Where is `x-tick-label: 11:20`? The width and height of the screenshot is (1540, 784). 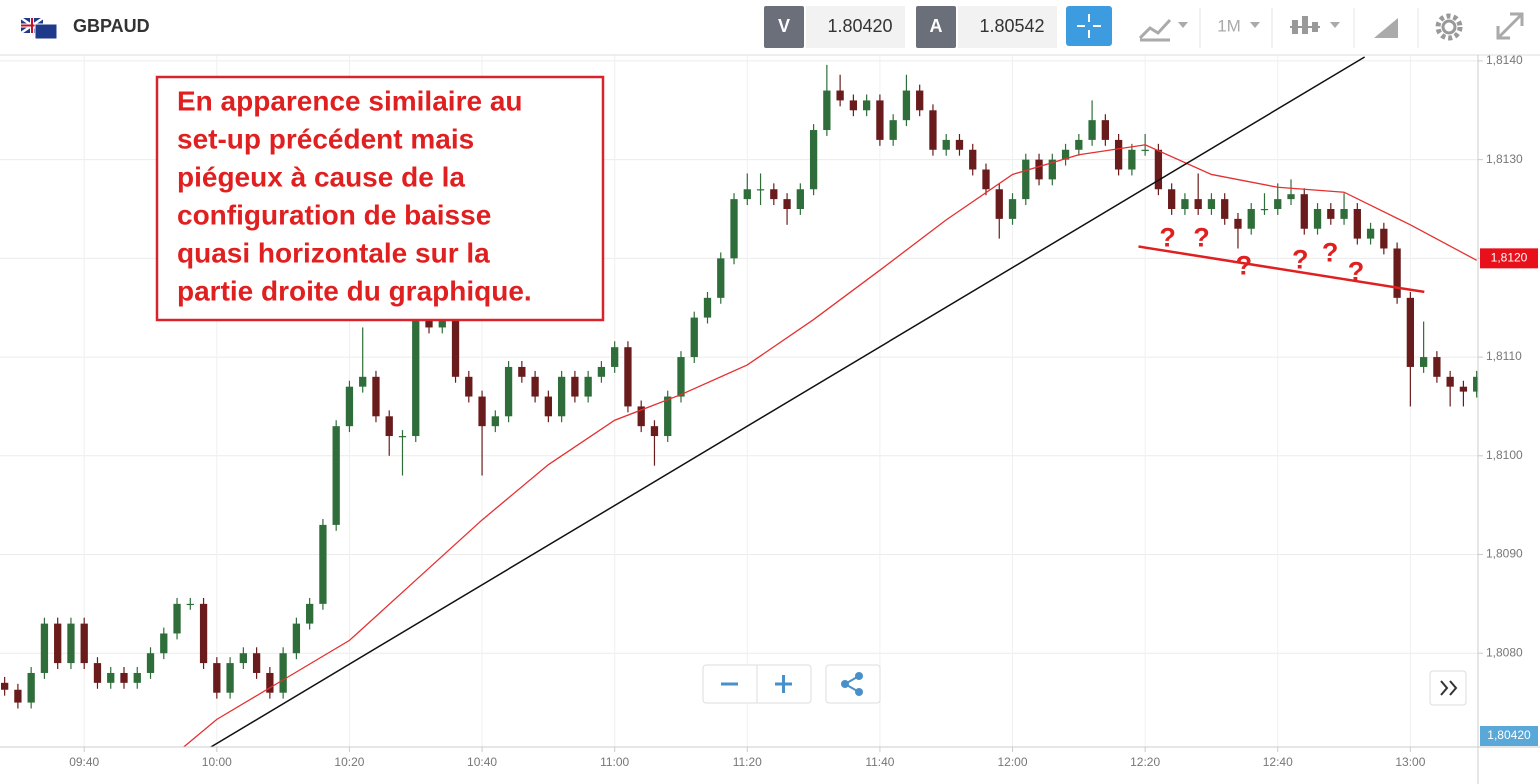 x-tick-label: 11:20 is located at coordinates (747, 762).